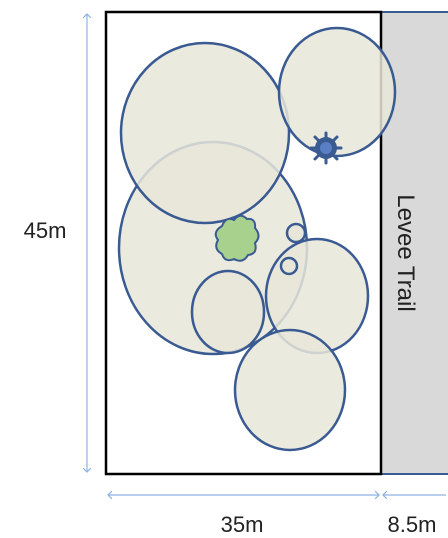  Describe the element at coordinates (205, 133) in the screenshot. I see `canopy-large-upper-left` at that location.